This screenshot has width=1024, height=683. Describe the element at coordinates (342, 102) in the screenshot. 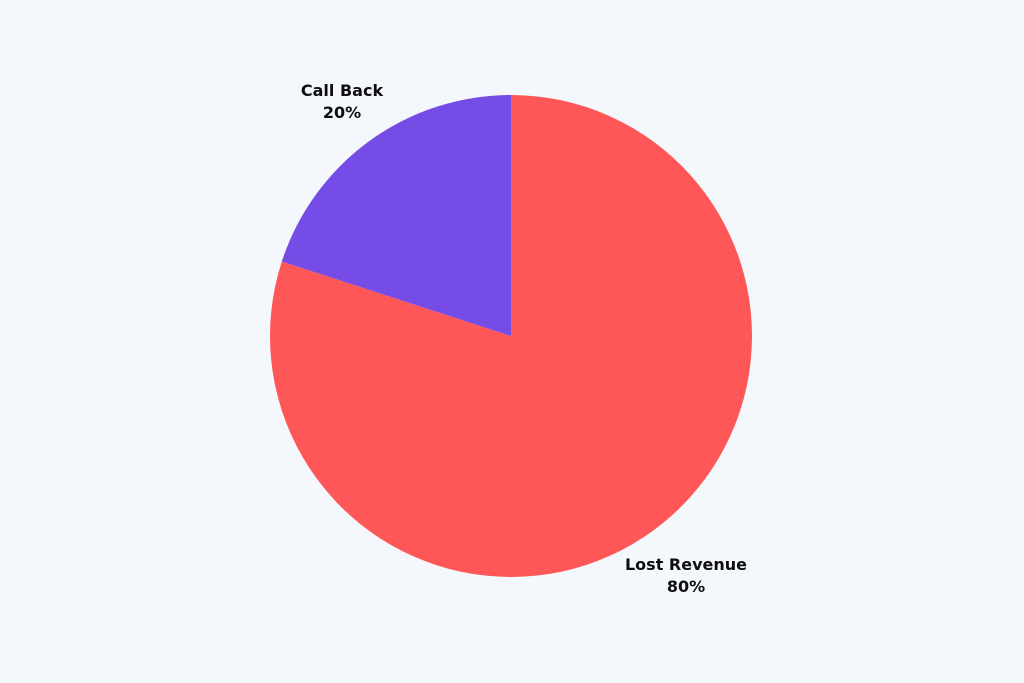

I see `slice-label-call-back: Call Back 20%` at that location.